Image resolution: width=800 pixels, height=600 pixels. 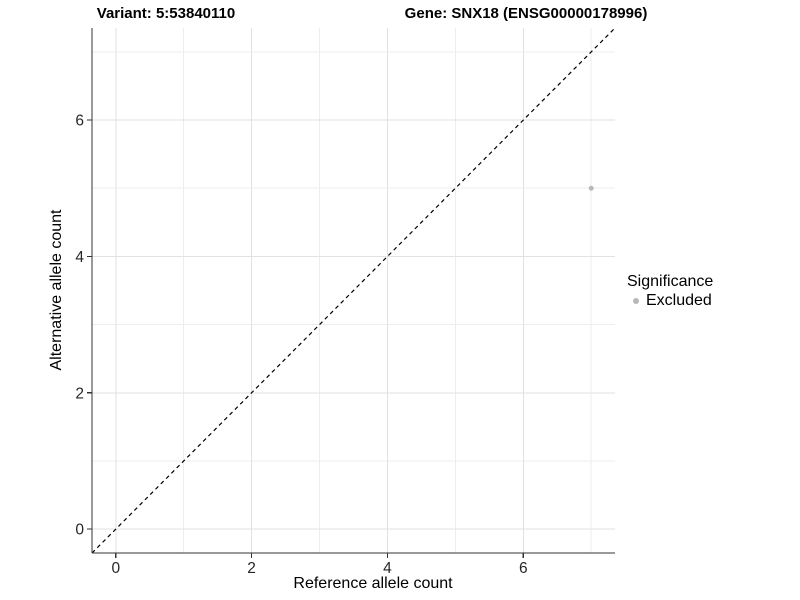 I want to click on x-tick-label: 4, so click(x=387, y=568).